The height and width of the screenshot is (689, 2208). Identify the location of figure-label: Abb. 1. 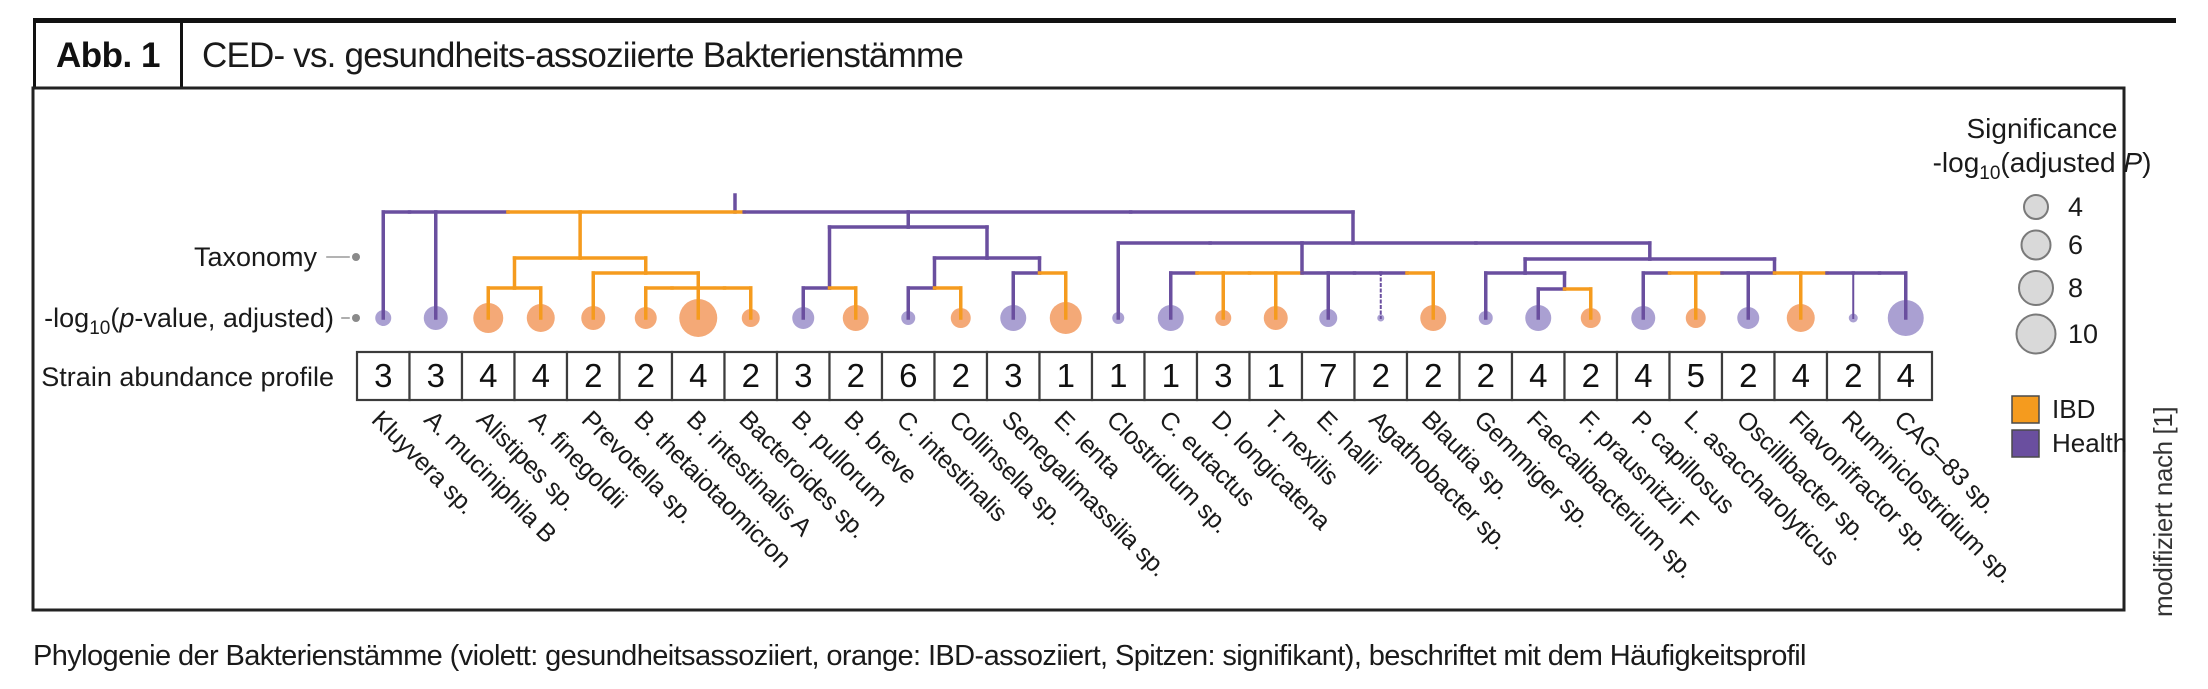
(108, 55).